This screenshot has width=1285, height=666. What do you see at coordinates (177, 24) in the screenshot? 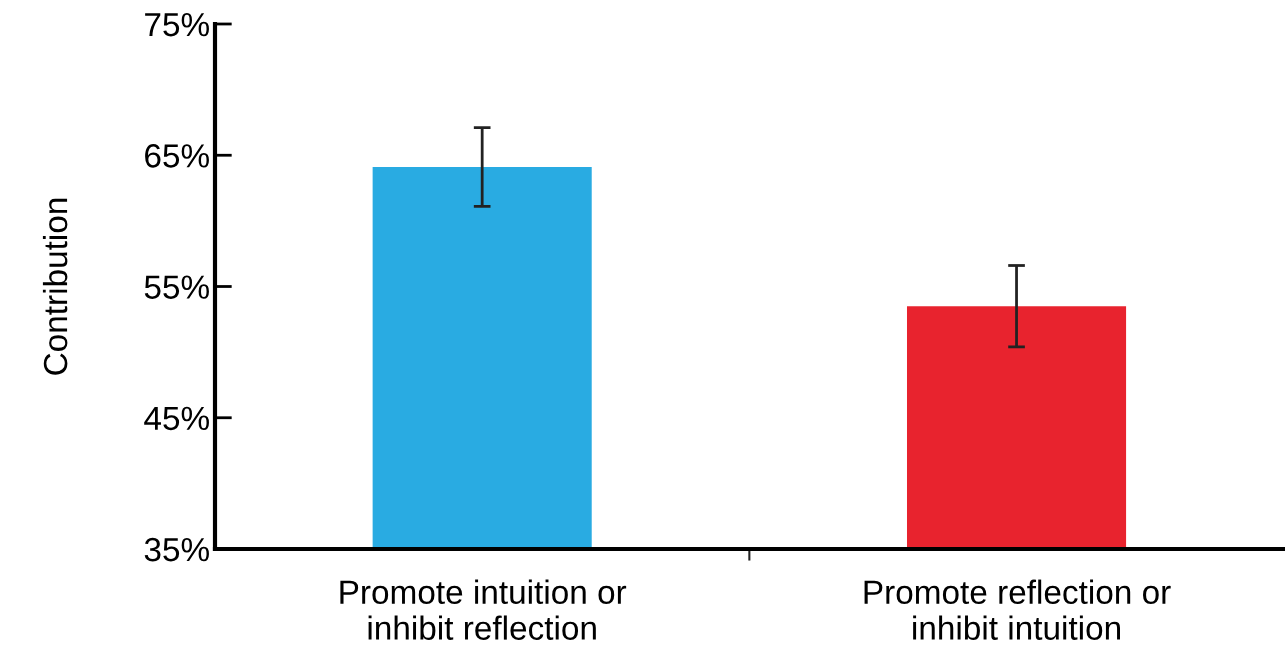
I see `y-tick-label: 75%` at bounding box center [177, 24].